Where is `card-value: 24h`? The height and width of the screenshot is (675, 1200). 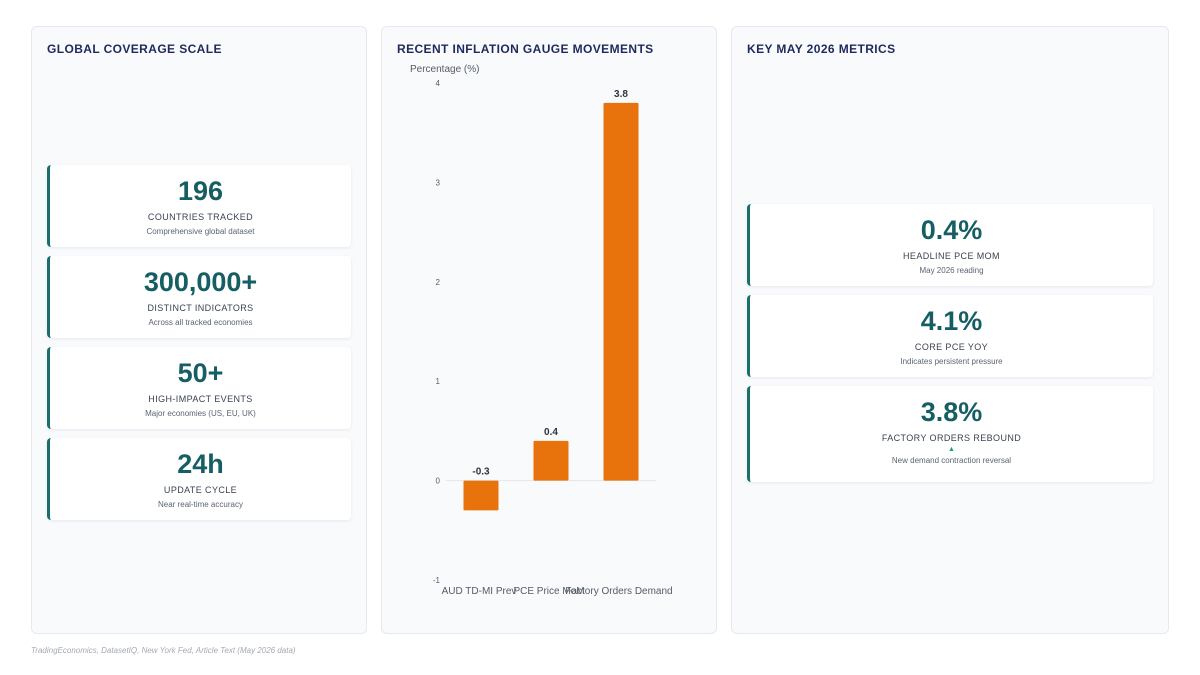 card-value: 24h is located at coordinates (200, 464).